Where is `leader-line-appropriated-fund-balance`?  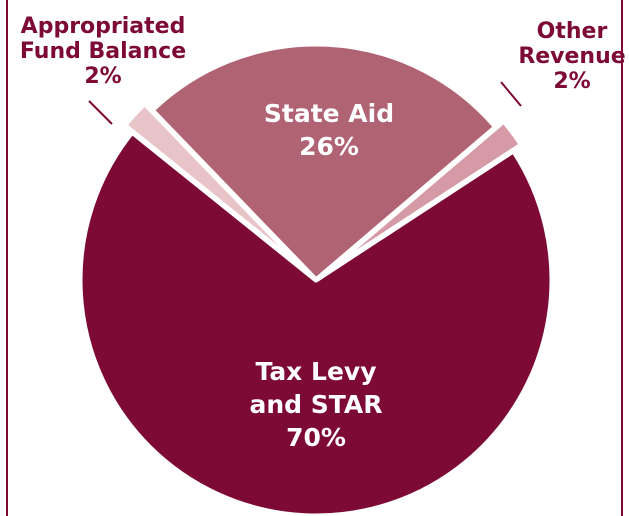
leader-line-appropriated-fund-balance is located at coordinates (100, 112).